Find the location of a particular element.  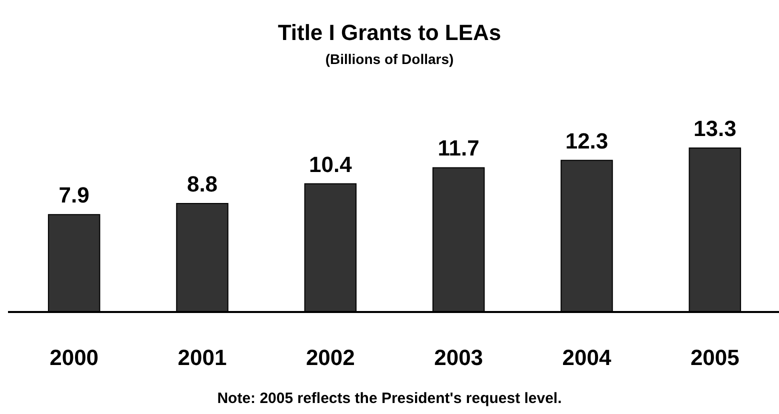

x-tick-label: 2001 is located at coordinates (202, 357).